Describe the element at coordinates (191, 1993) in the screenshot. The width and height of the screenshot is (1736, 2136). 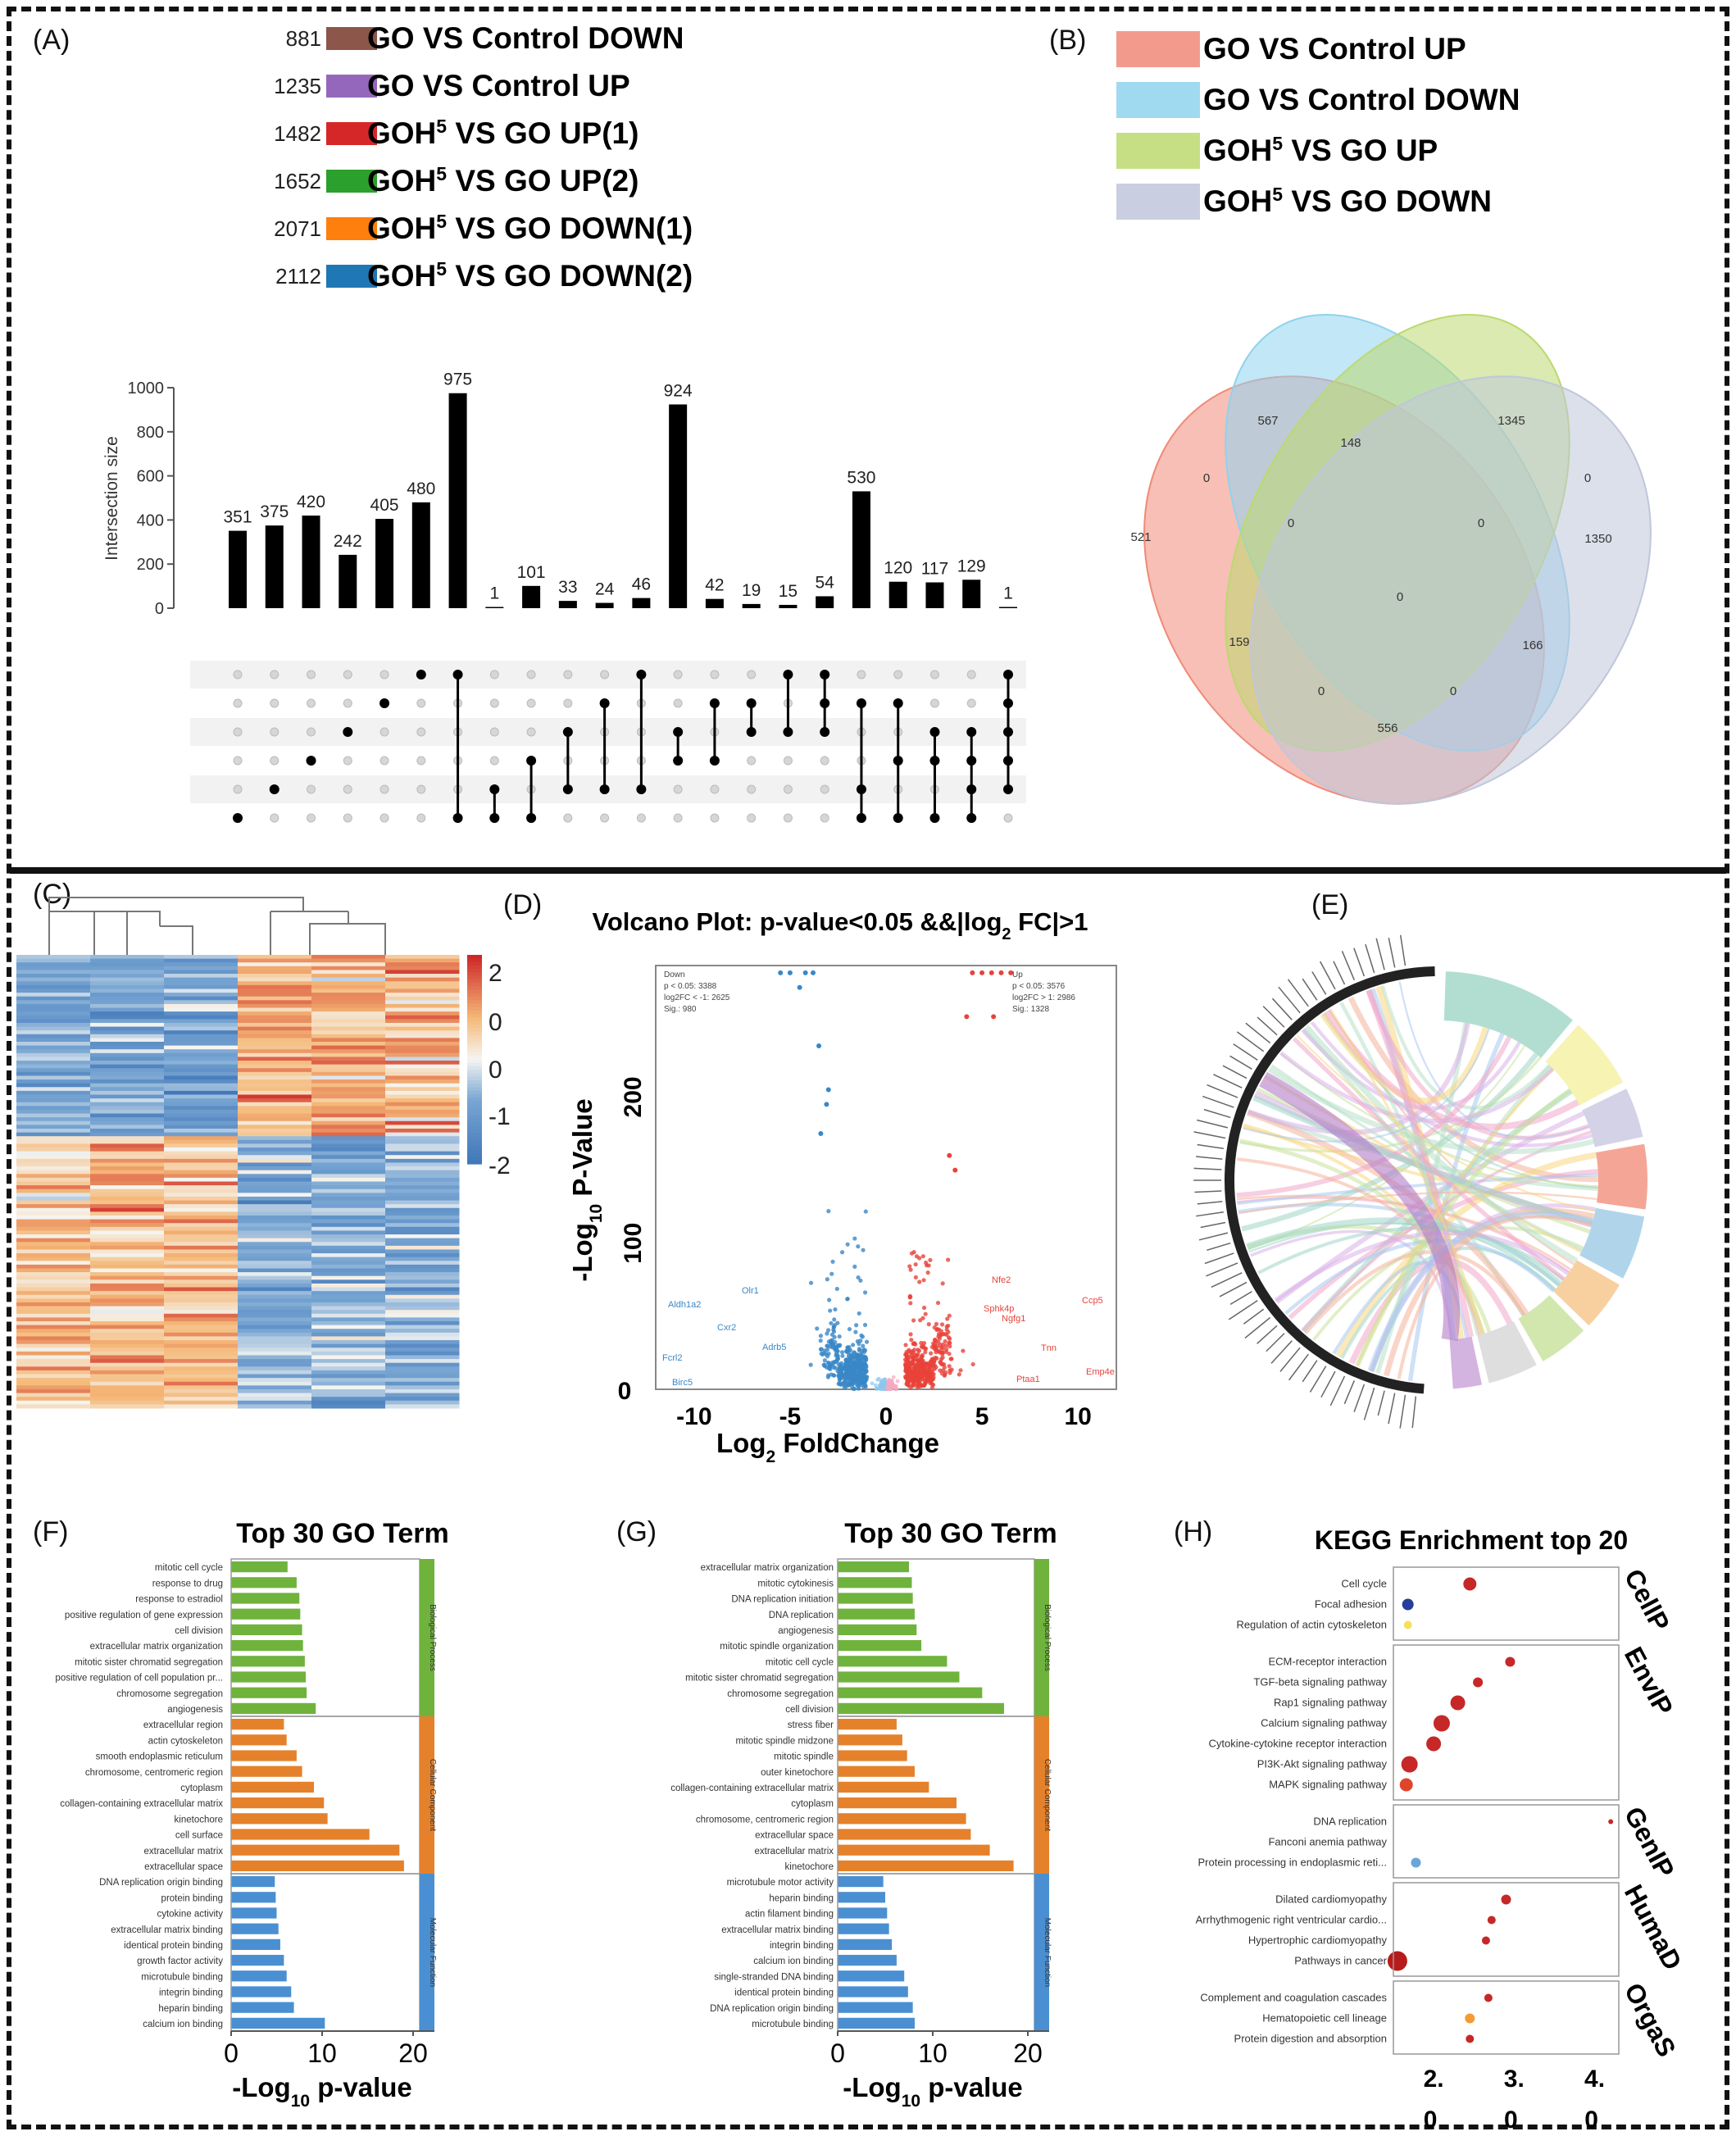
I see `go-term-label: integrin binding` at that location.